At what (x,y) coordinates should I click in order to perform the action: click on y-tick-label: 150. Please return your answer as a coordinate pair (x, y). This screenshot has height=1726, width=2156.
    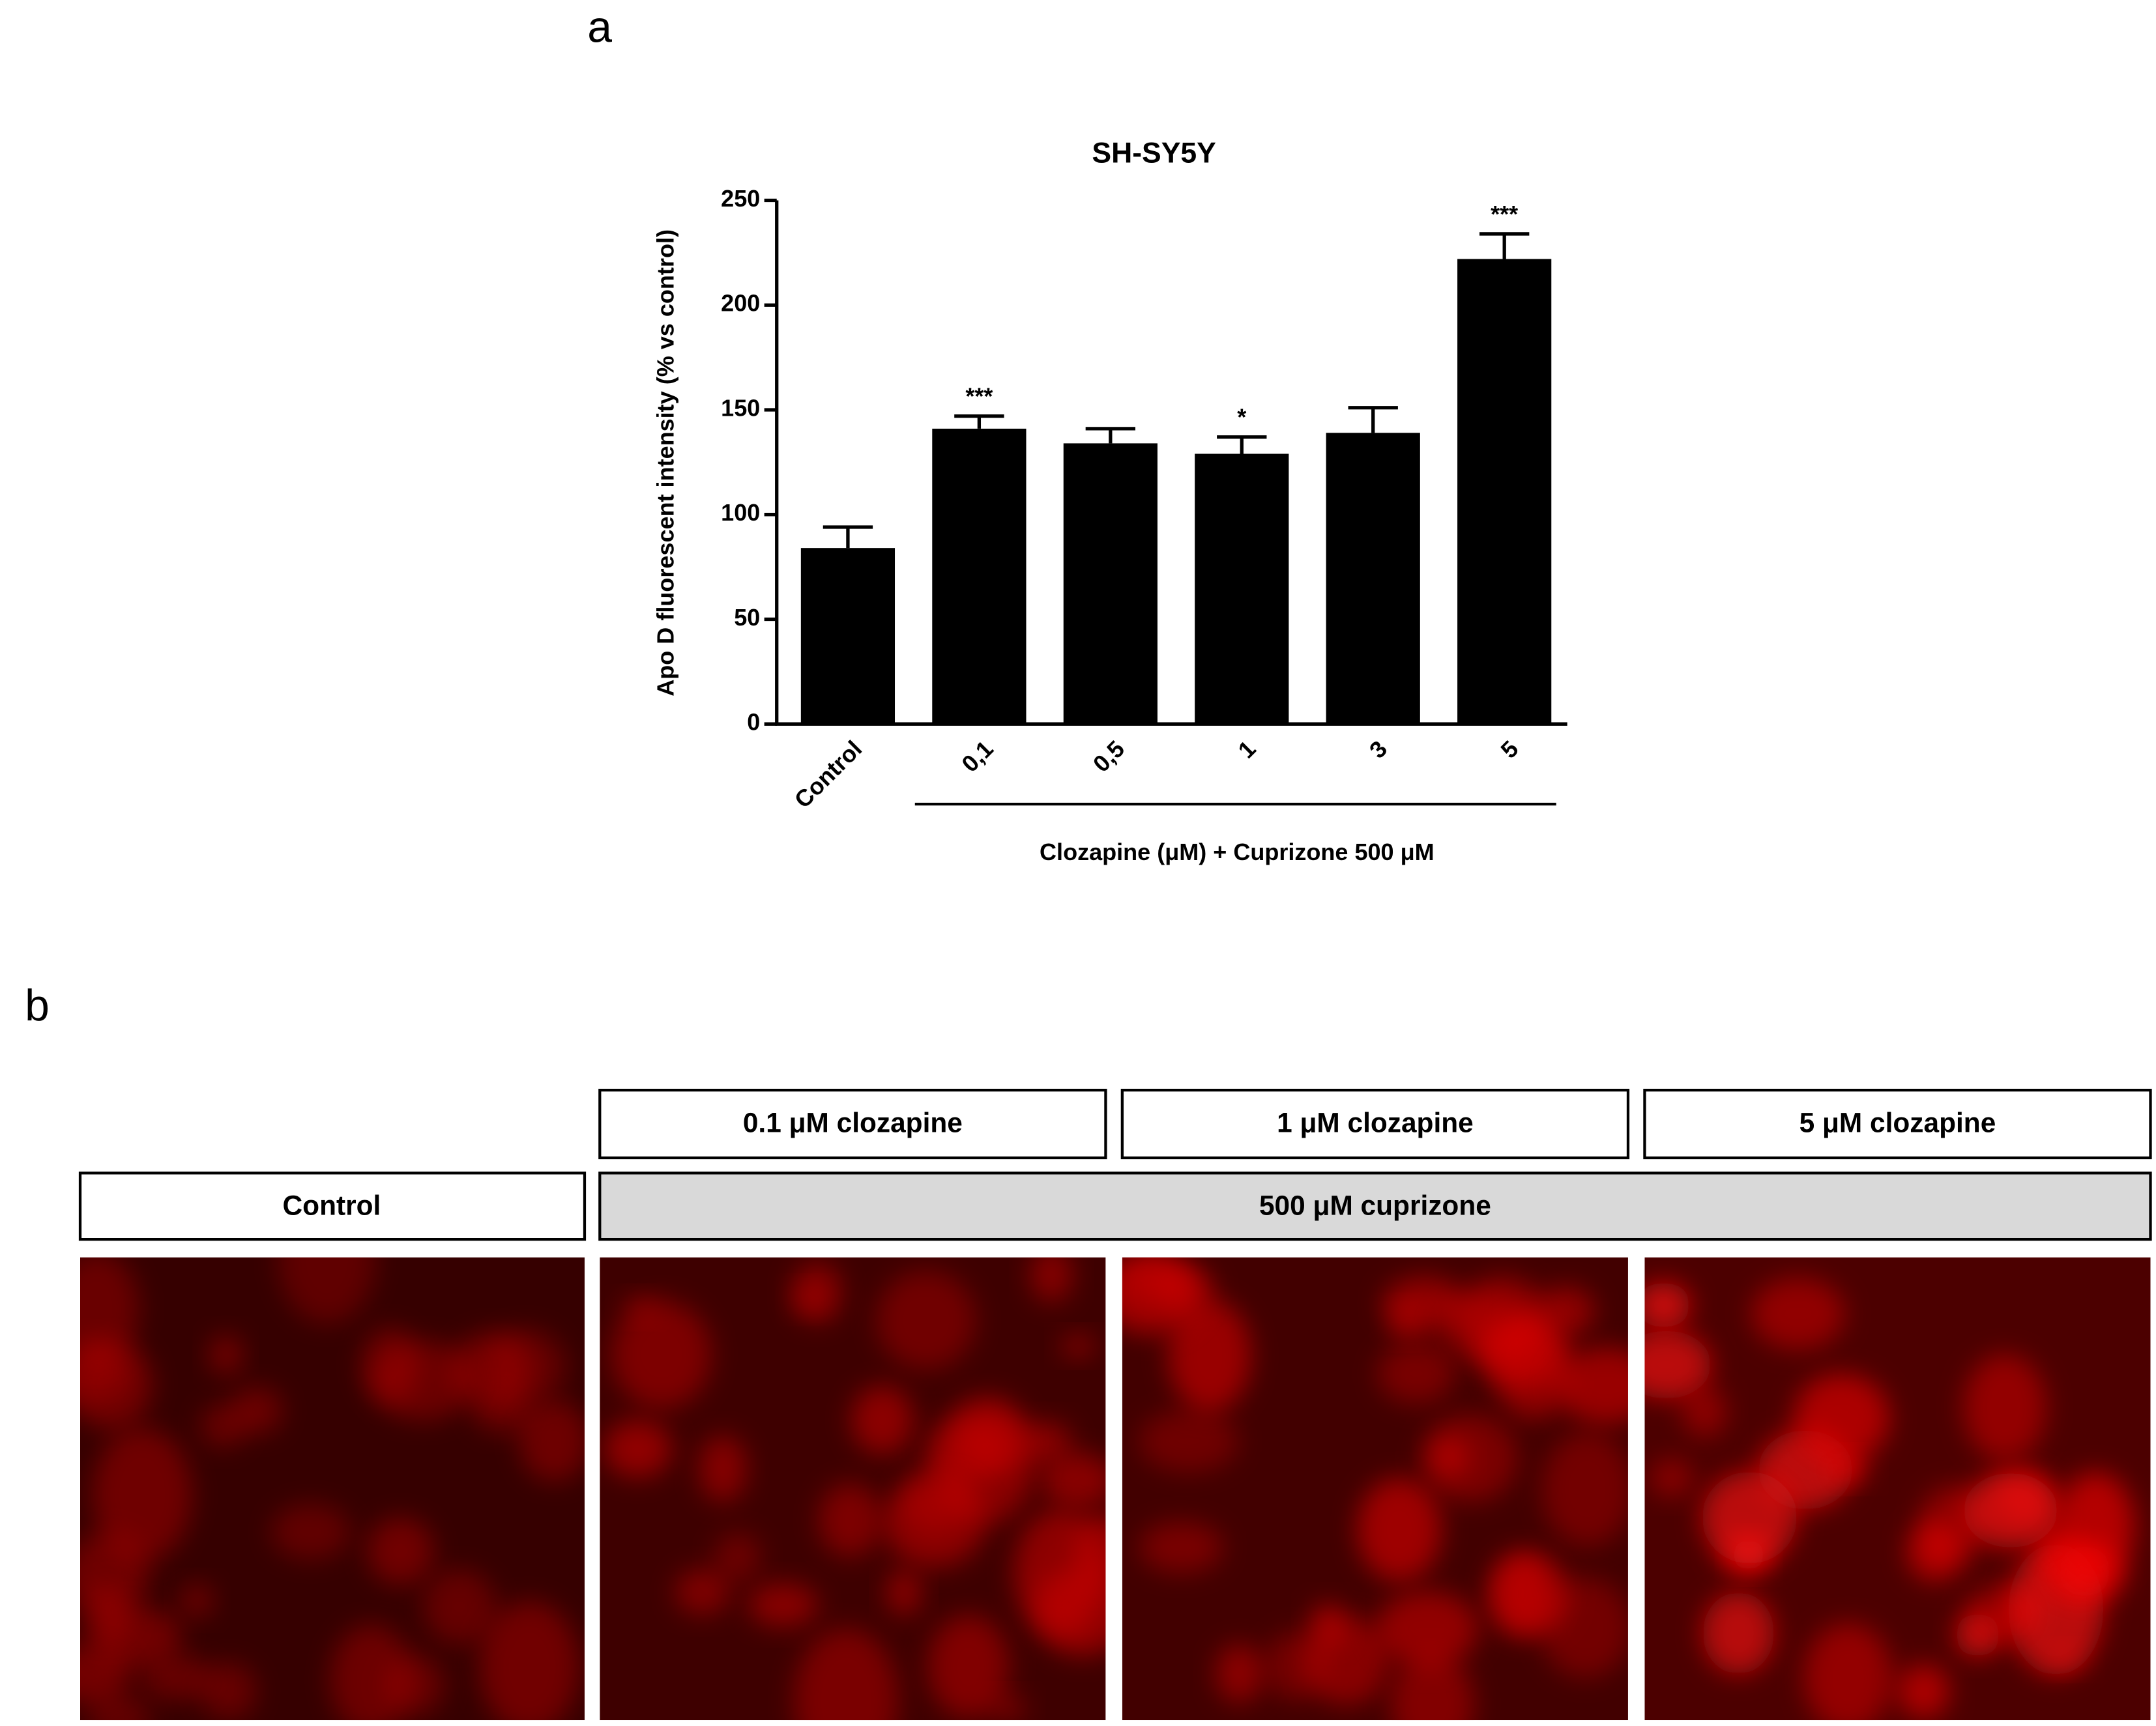
    Looking at the image, I should click on (741, 407).